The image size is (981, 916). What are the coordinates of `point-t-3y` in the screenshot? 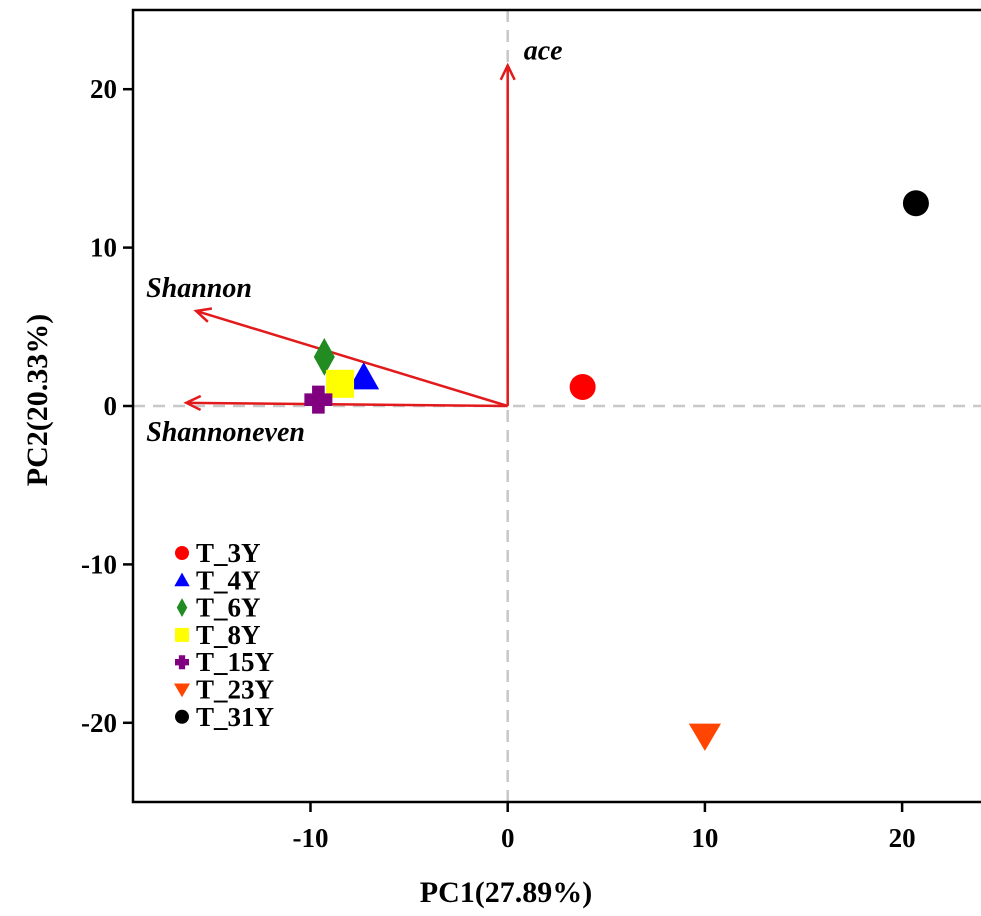 It's located at (582, 386).